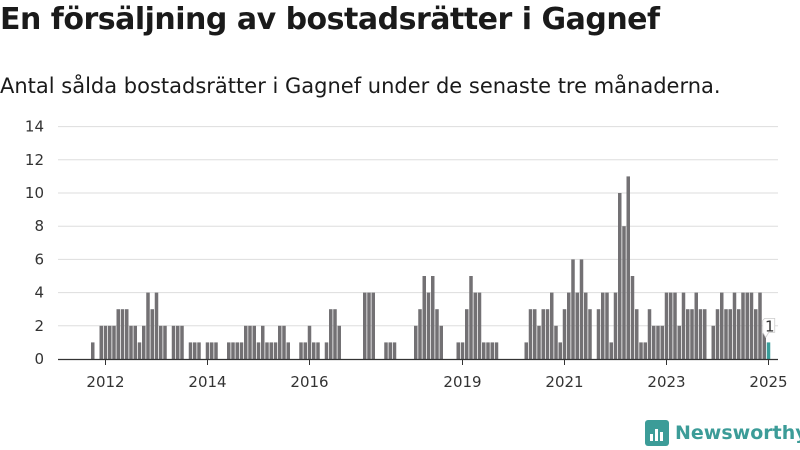 The image size is (800, 450). I want to click on y-tick-label: 8, so click(39, 226).